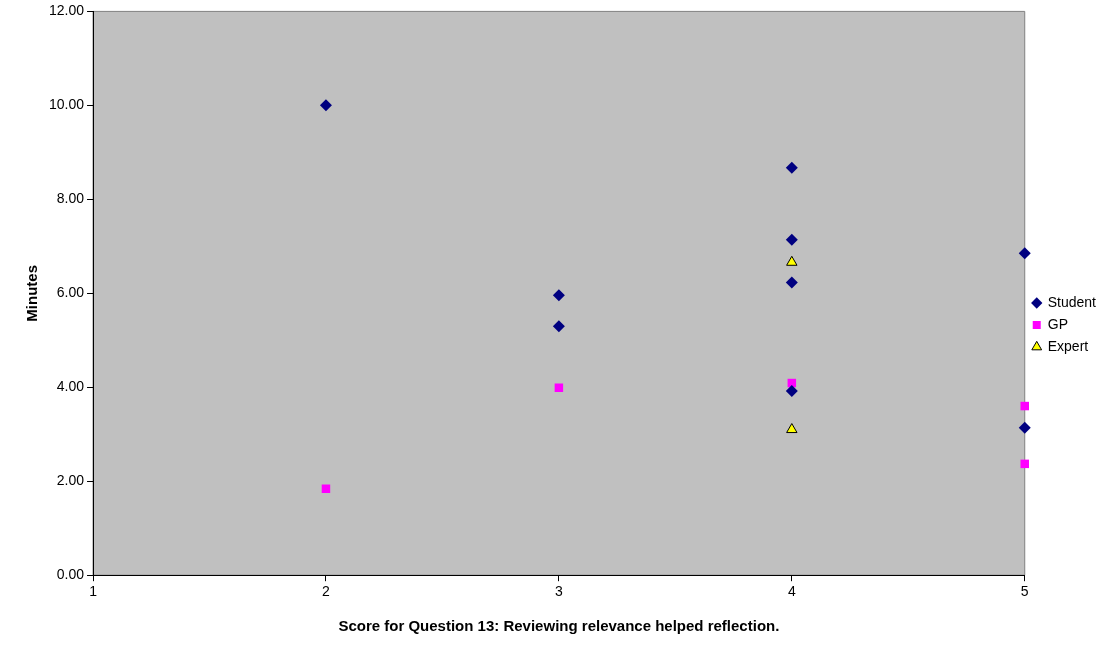 This screenshot has height=660, width=1110. I want to click on y-tick-label: 8.00, so click(70, 198).